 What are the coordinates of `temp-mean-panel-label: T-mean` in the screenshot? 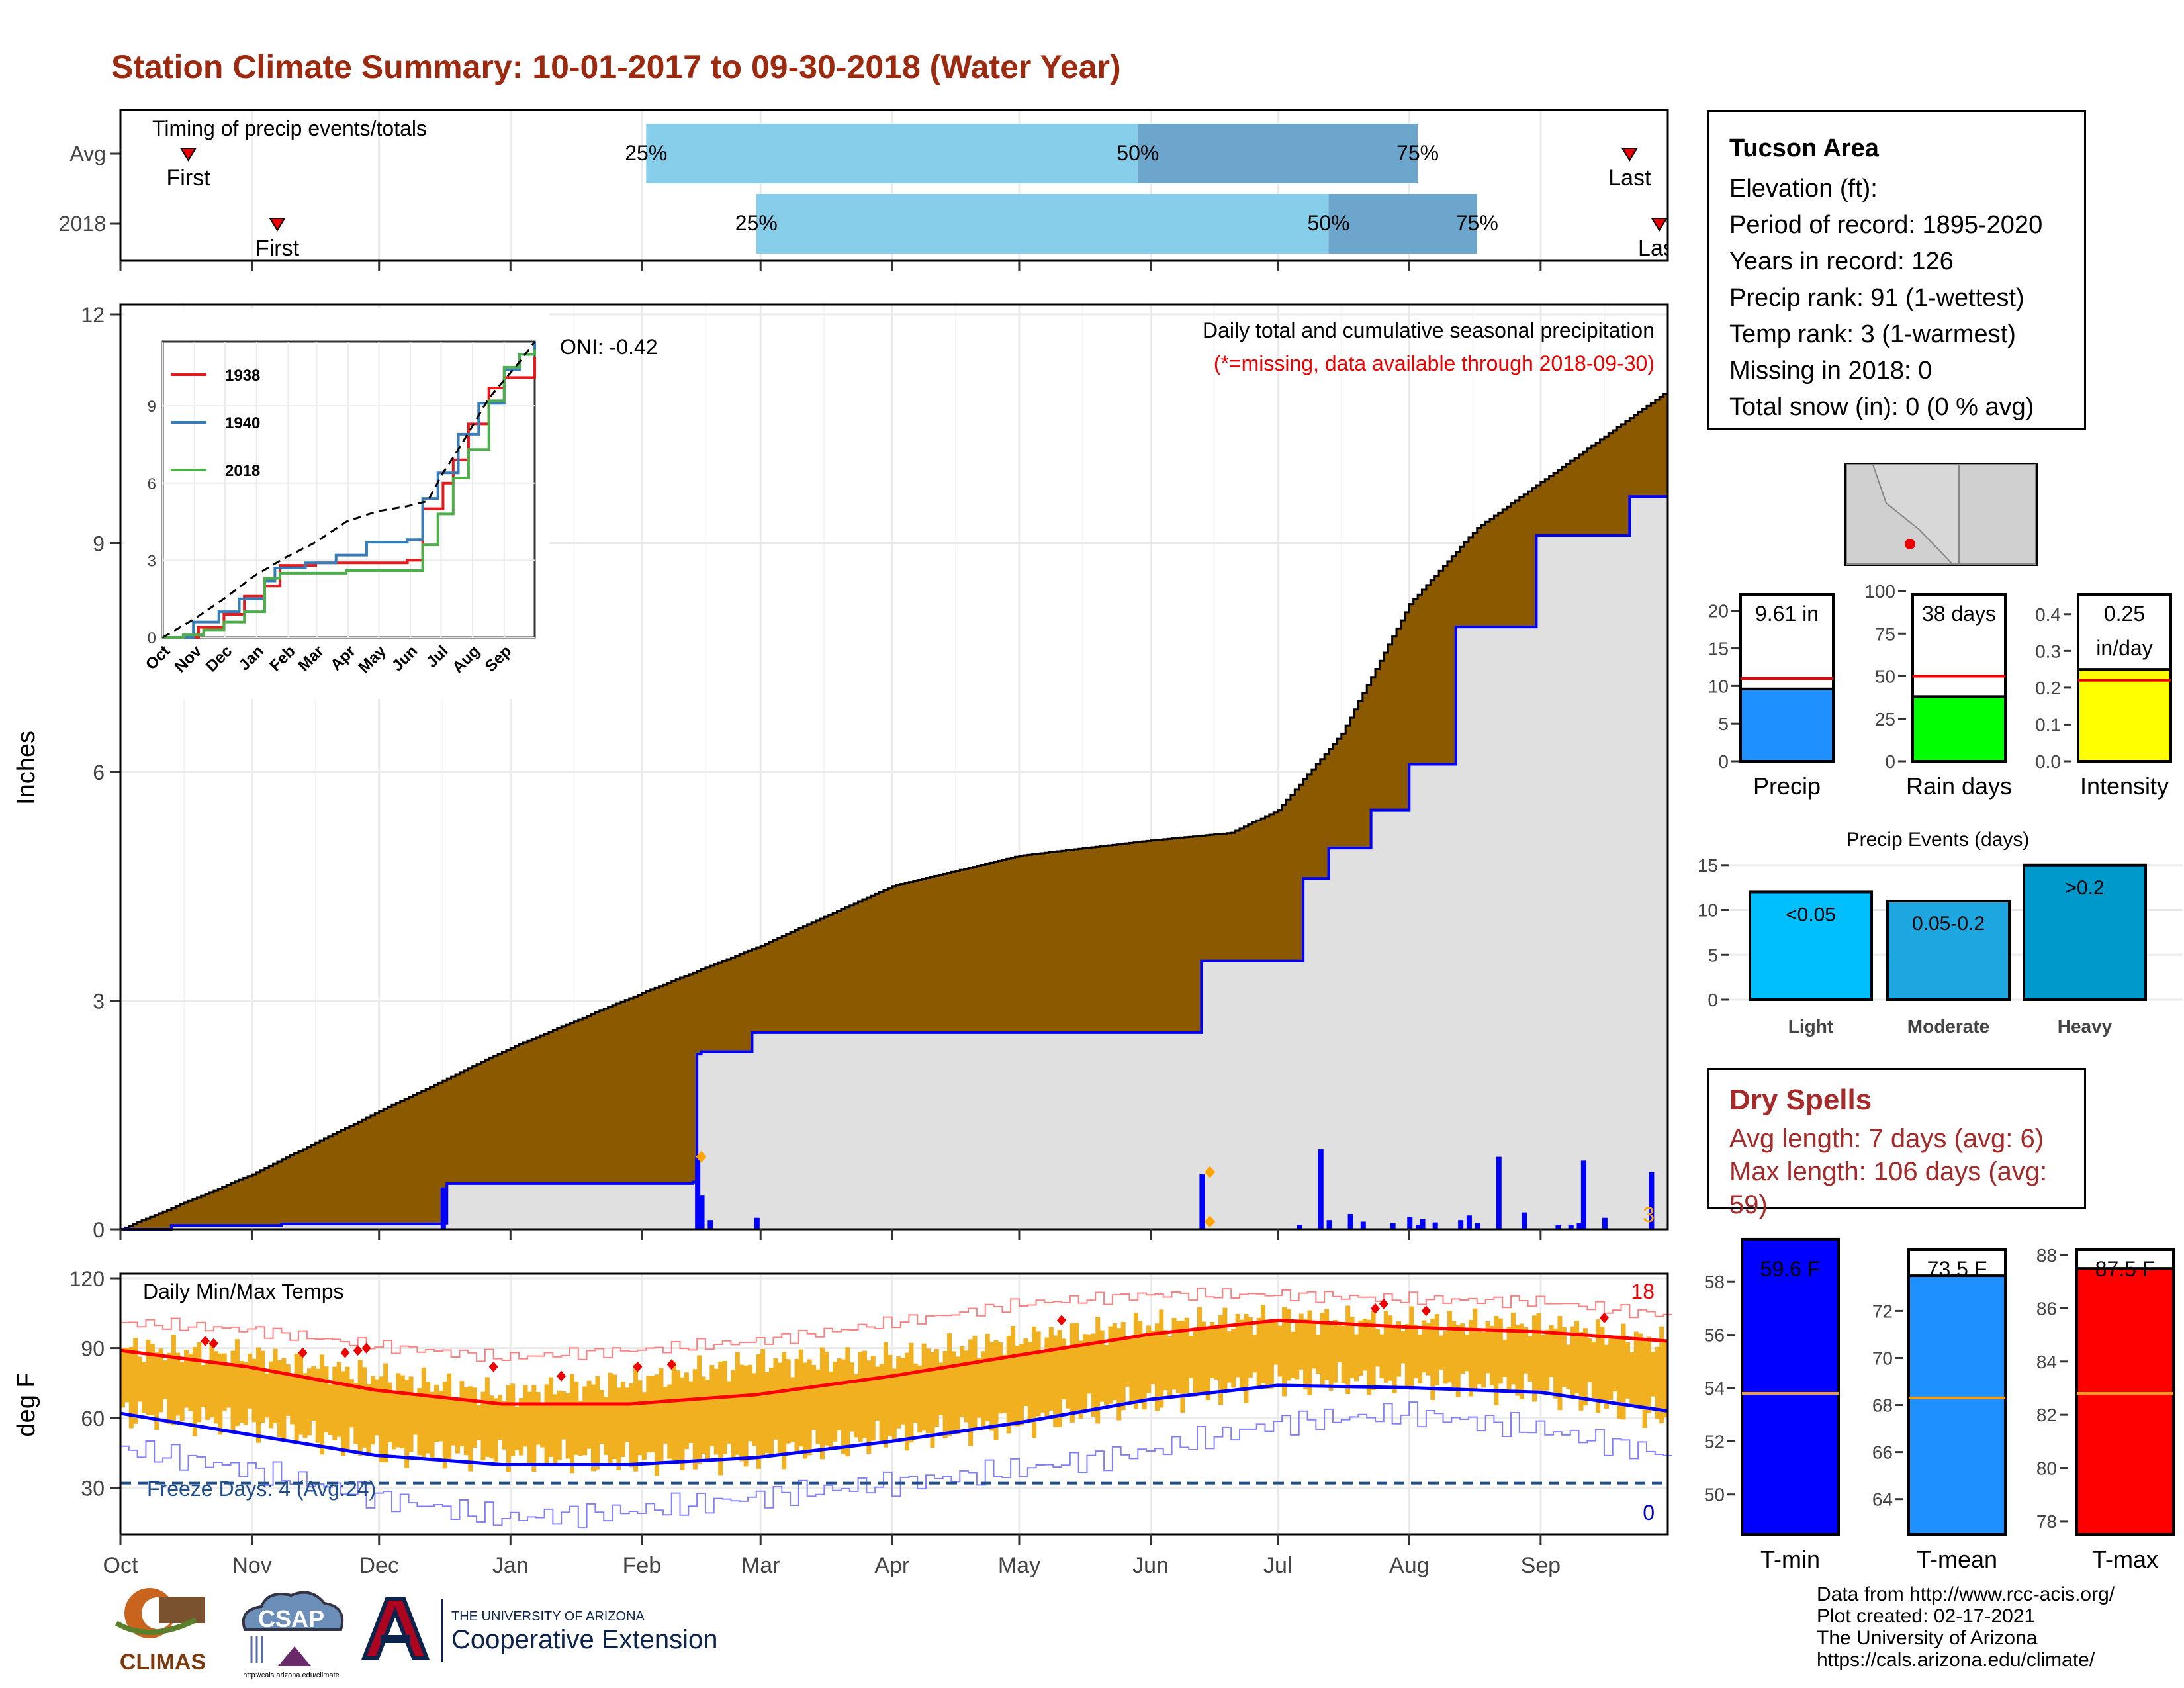 It's located at (1957, 1559).